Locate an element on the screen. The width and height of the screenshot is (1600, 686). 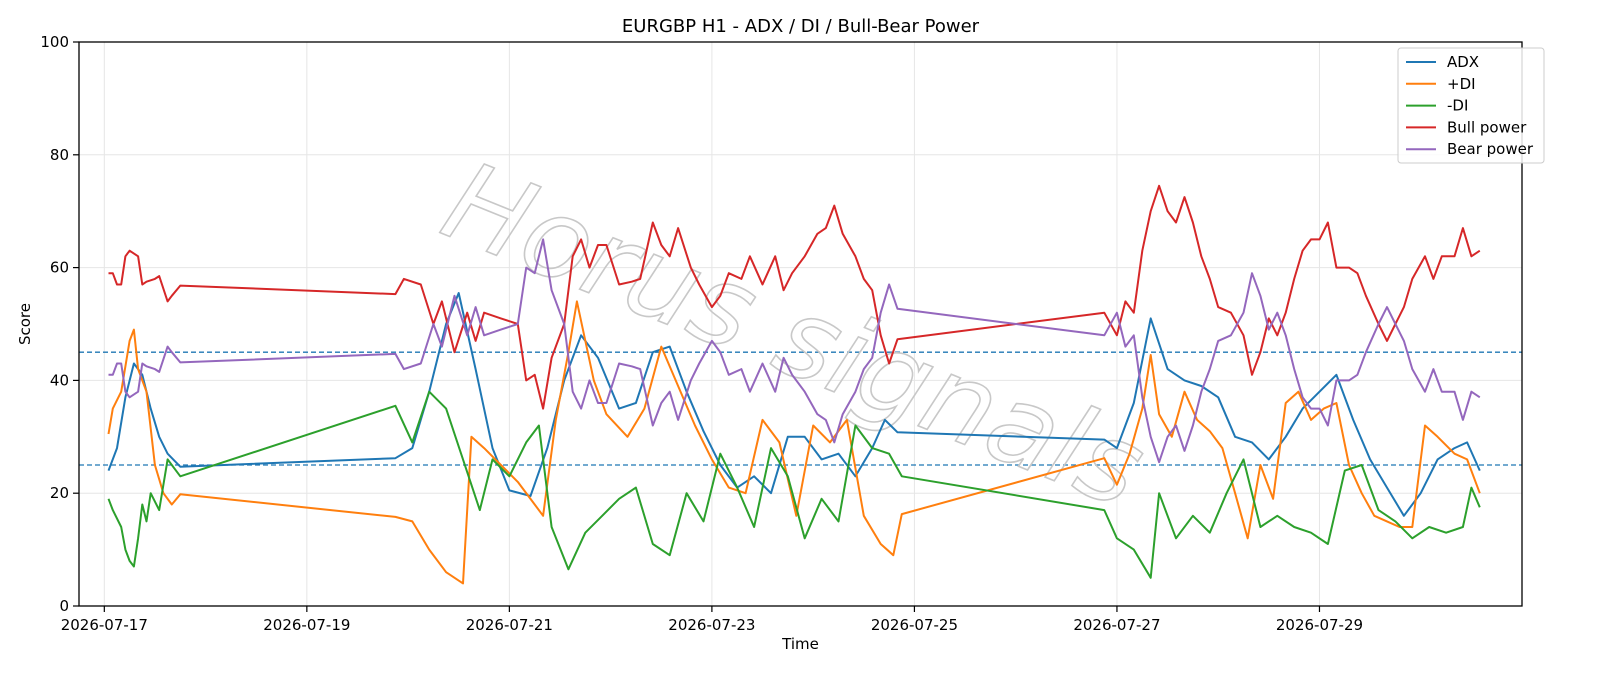
x-tick-label: 2026-07-25 is located at coordinates (914, 625).